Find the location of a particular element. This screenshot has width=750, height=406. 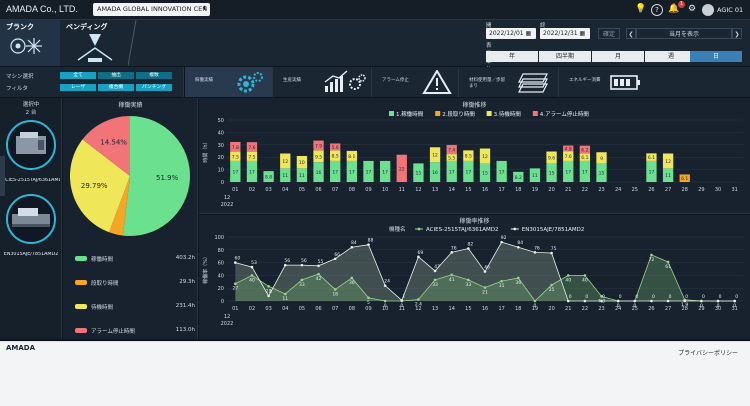

current-month-button: 当月を表示 is located at coordinates (684, 33).